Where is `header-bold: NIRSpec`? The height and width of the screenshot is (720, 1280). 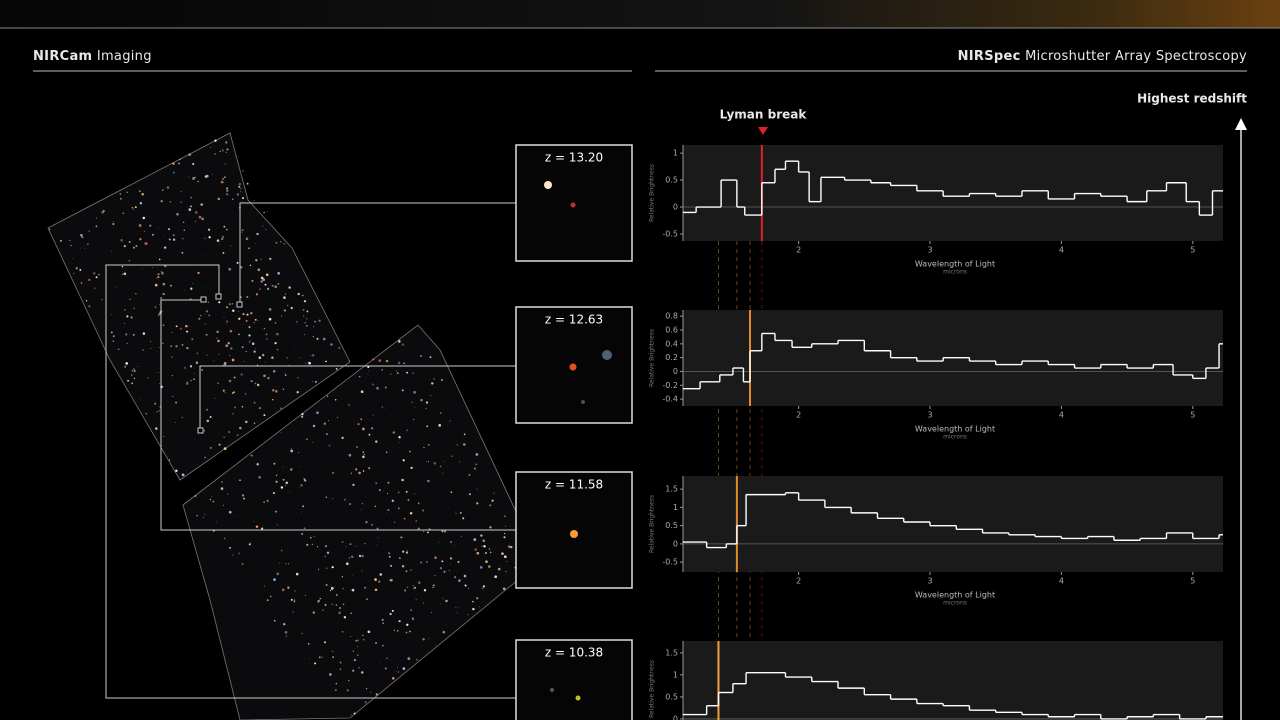 header-bold: NIRSpec is located at coordinates (989, 56).